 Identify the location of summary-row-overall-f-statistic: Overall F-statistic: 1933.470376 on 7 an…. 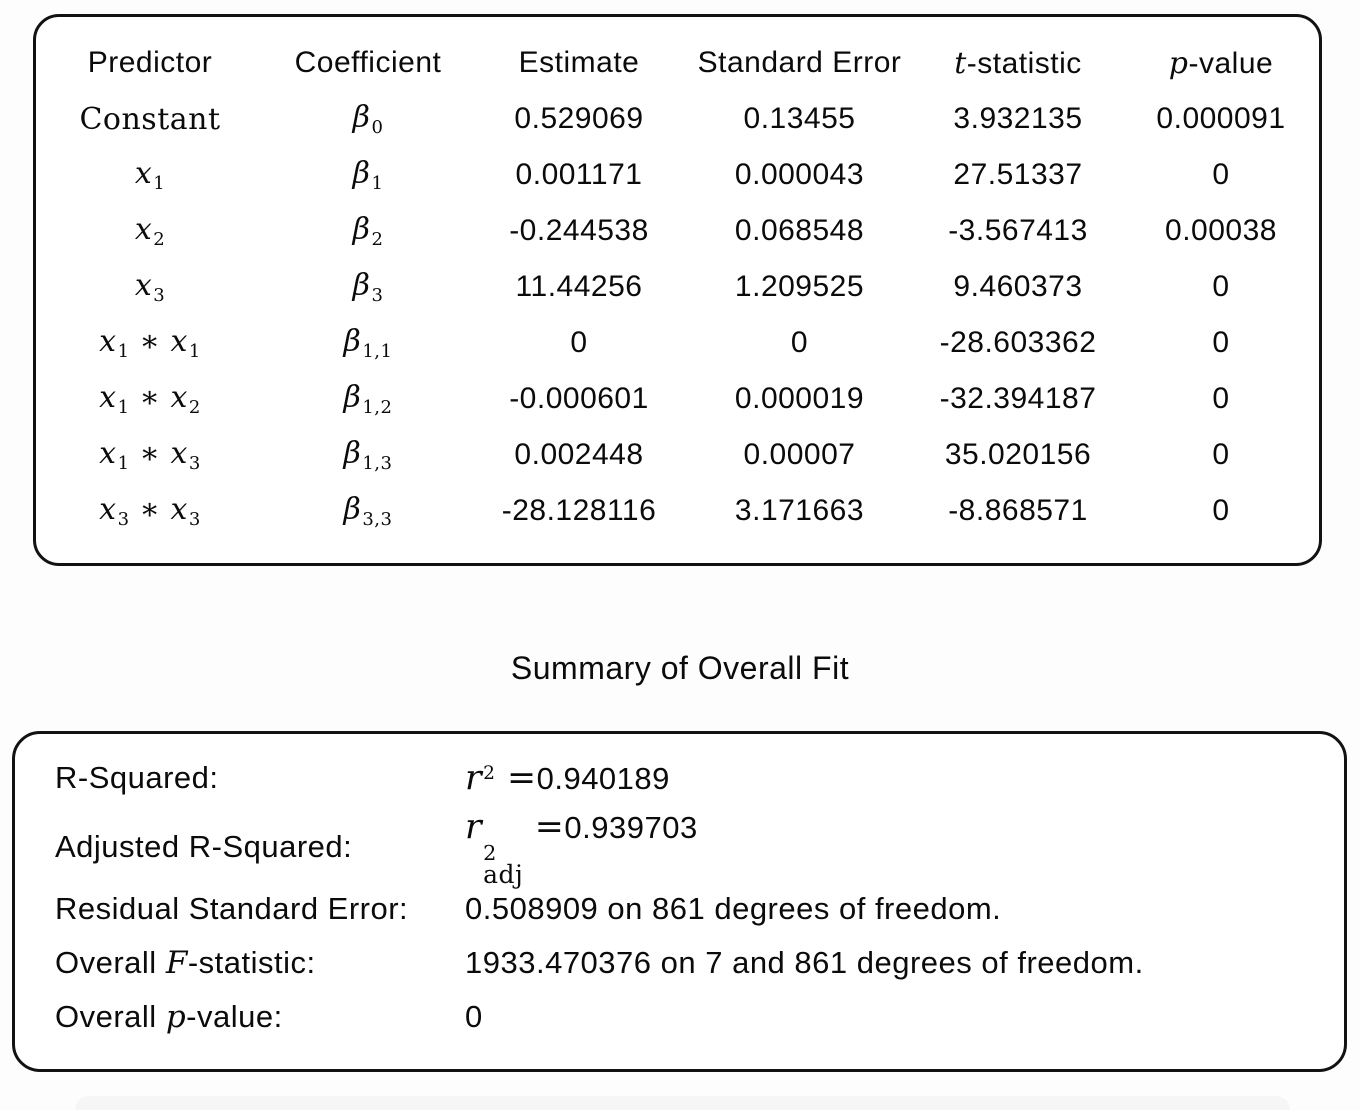
(699, 963).